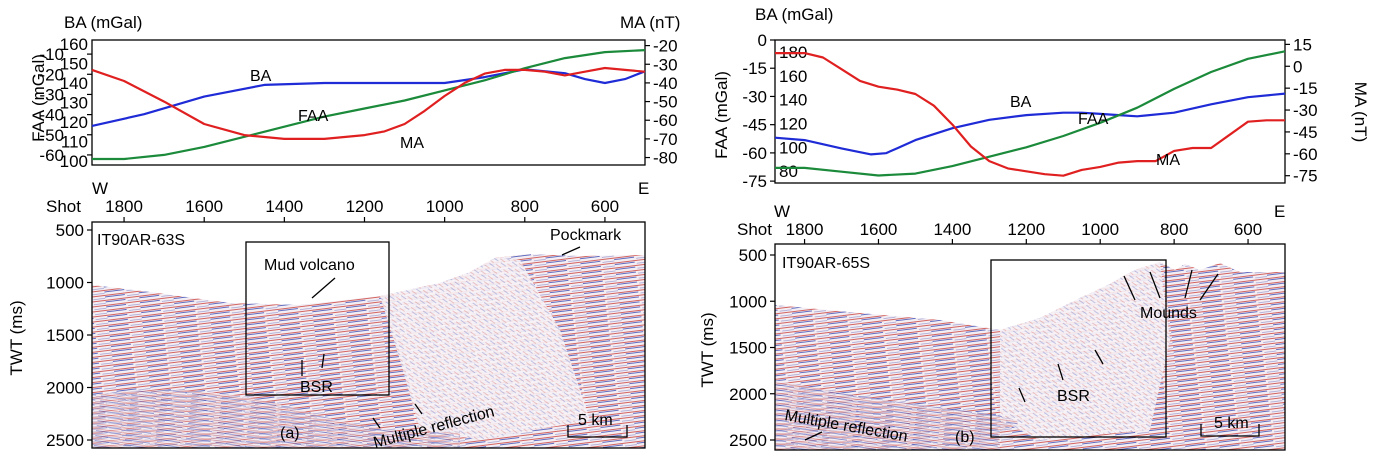  I want to click on ba-tick-label: 120, so click(793, 123).